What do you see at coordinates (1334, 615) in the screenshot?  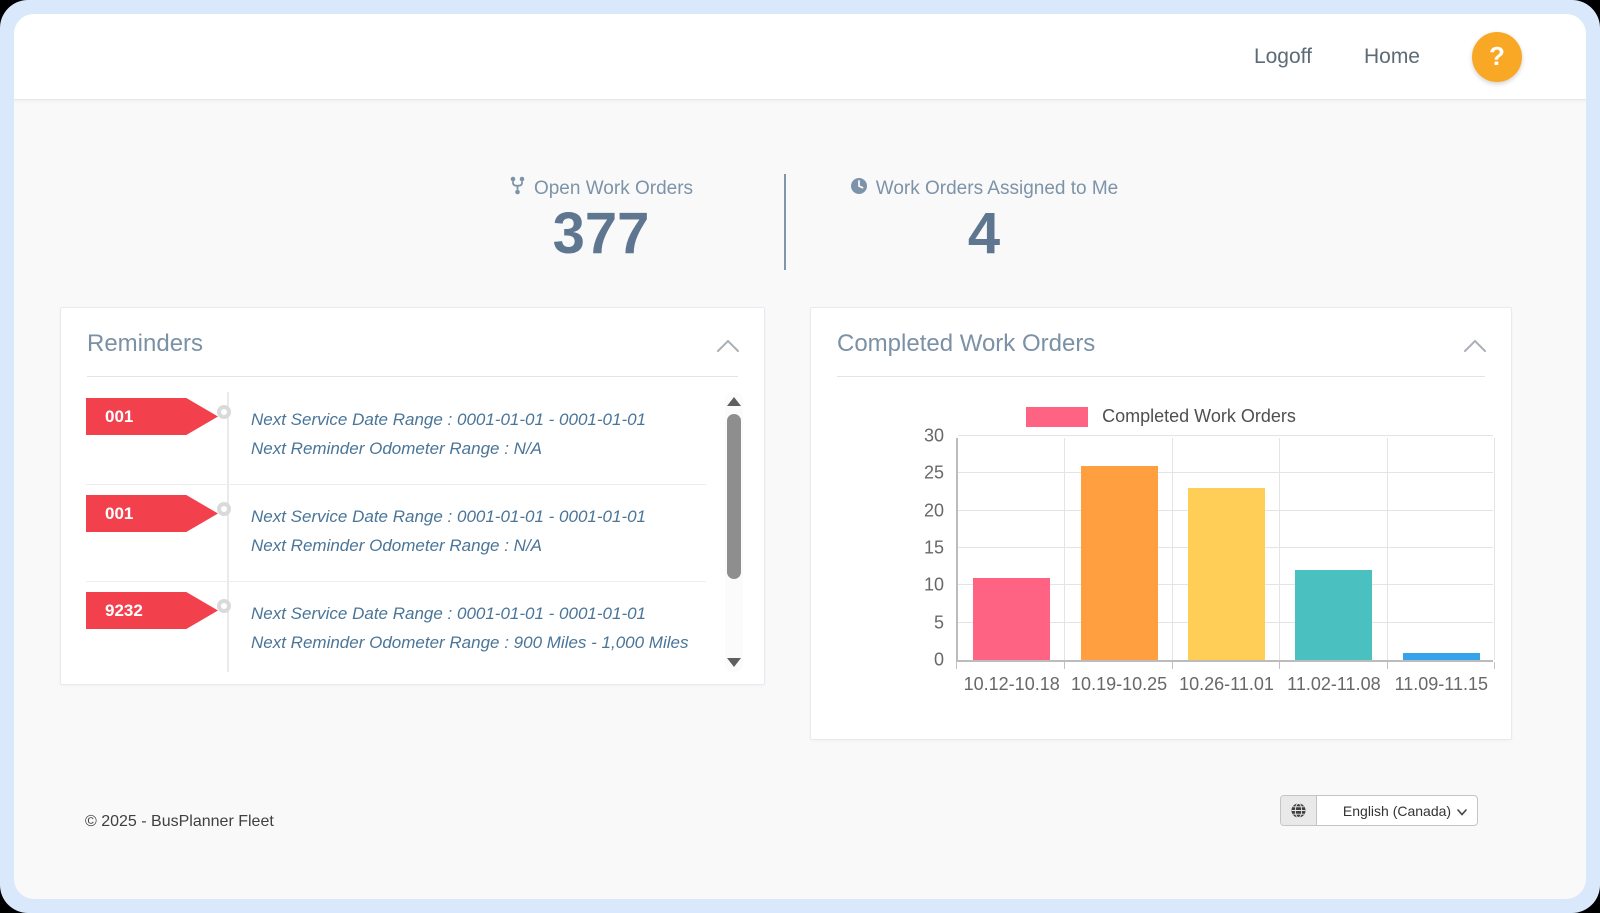 I see `bar-11.02-11.08` at bounding box center [1334, 615].